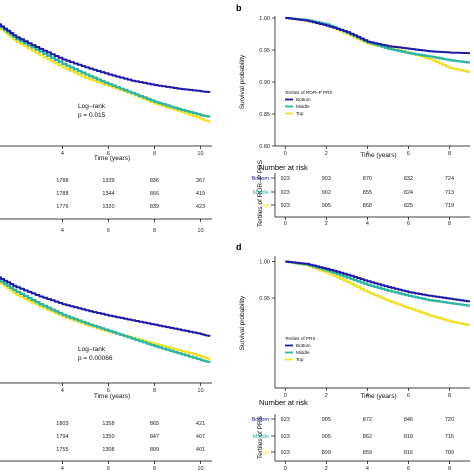  What do you see at coordinates (308, 92) in the screenshot?
I see `legend-title: Tertiles of ROR–P PRS` at bounding box center [308, 92].